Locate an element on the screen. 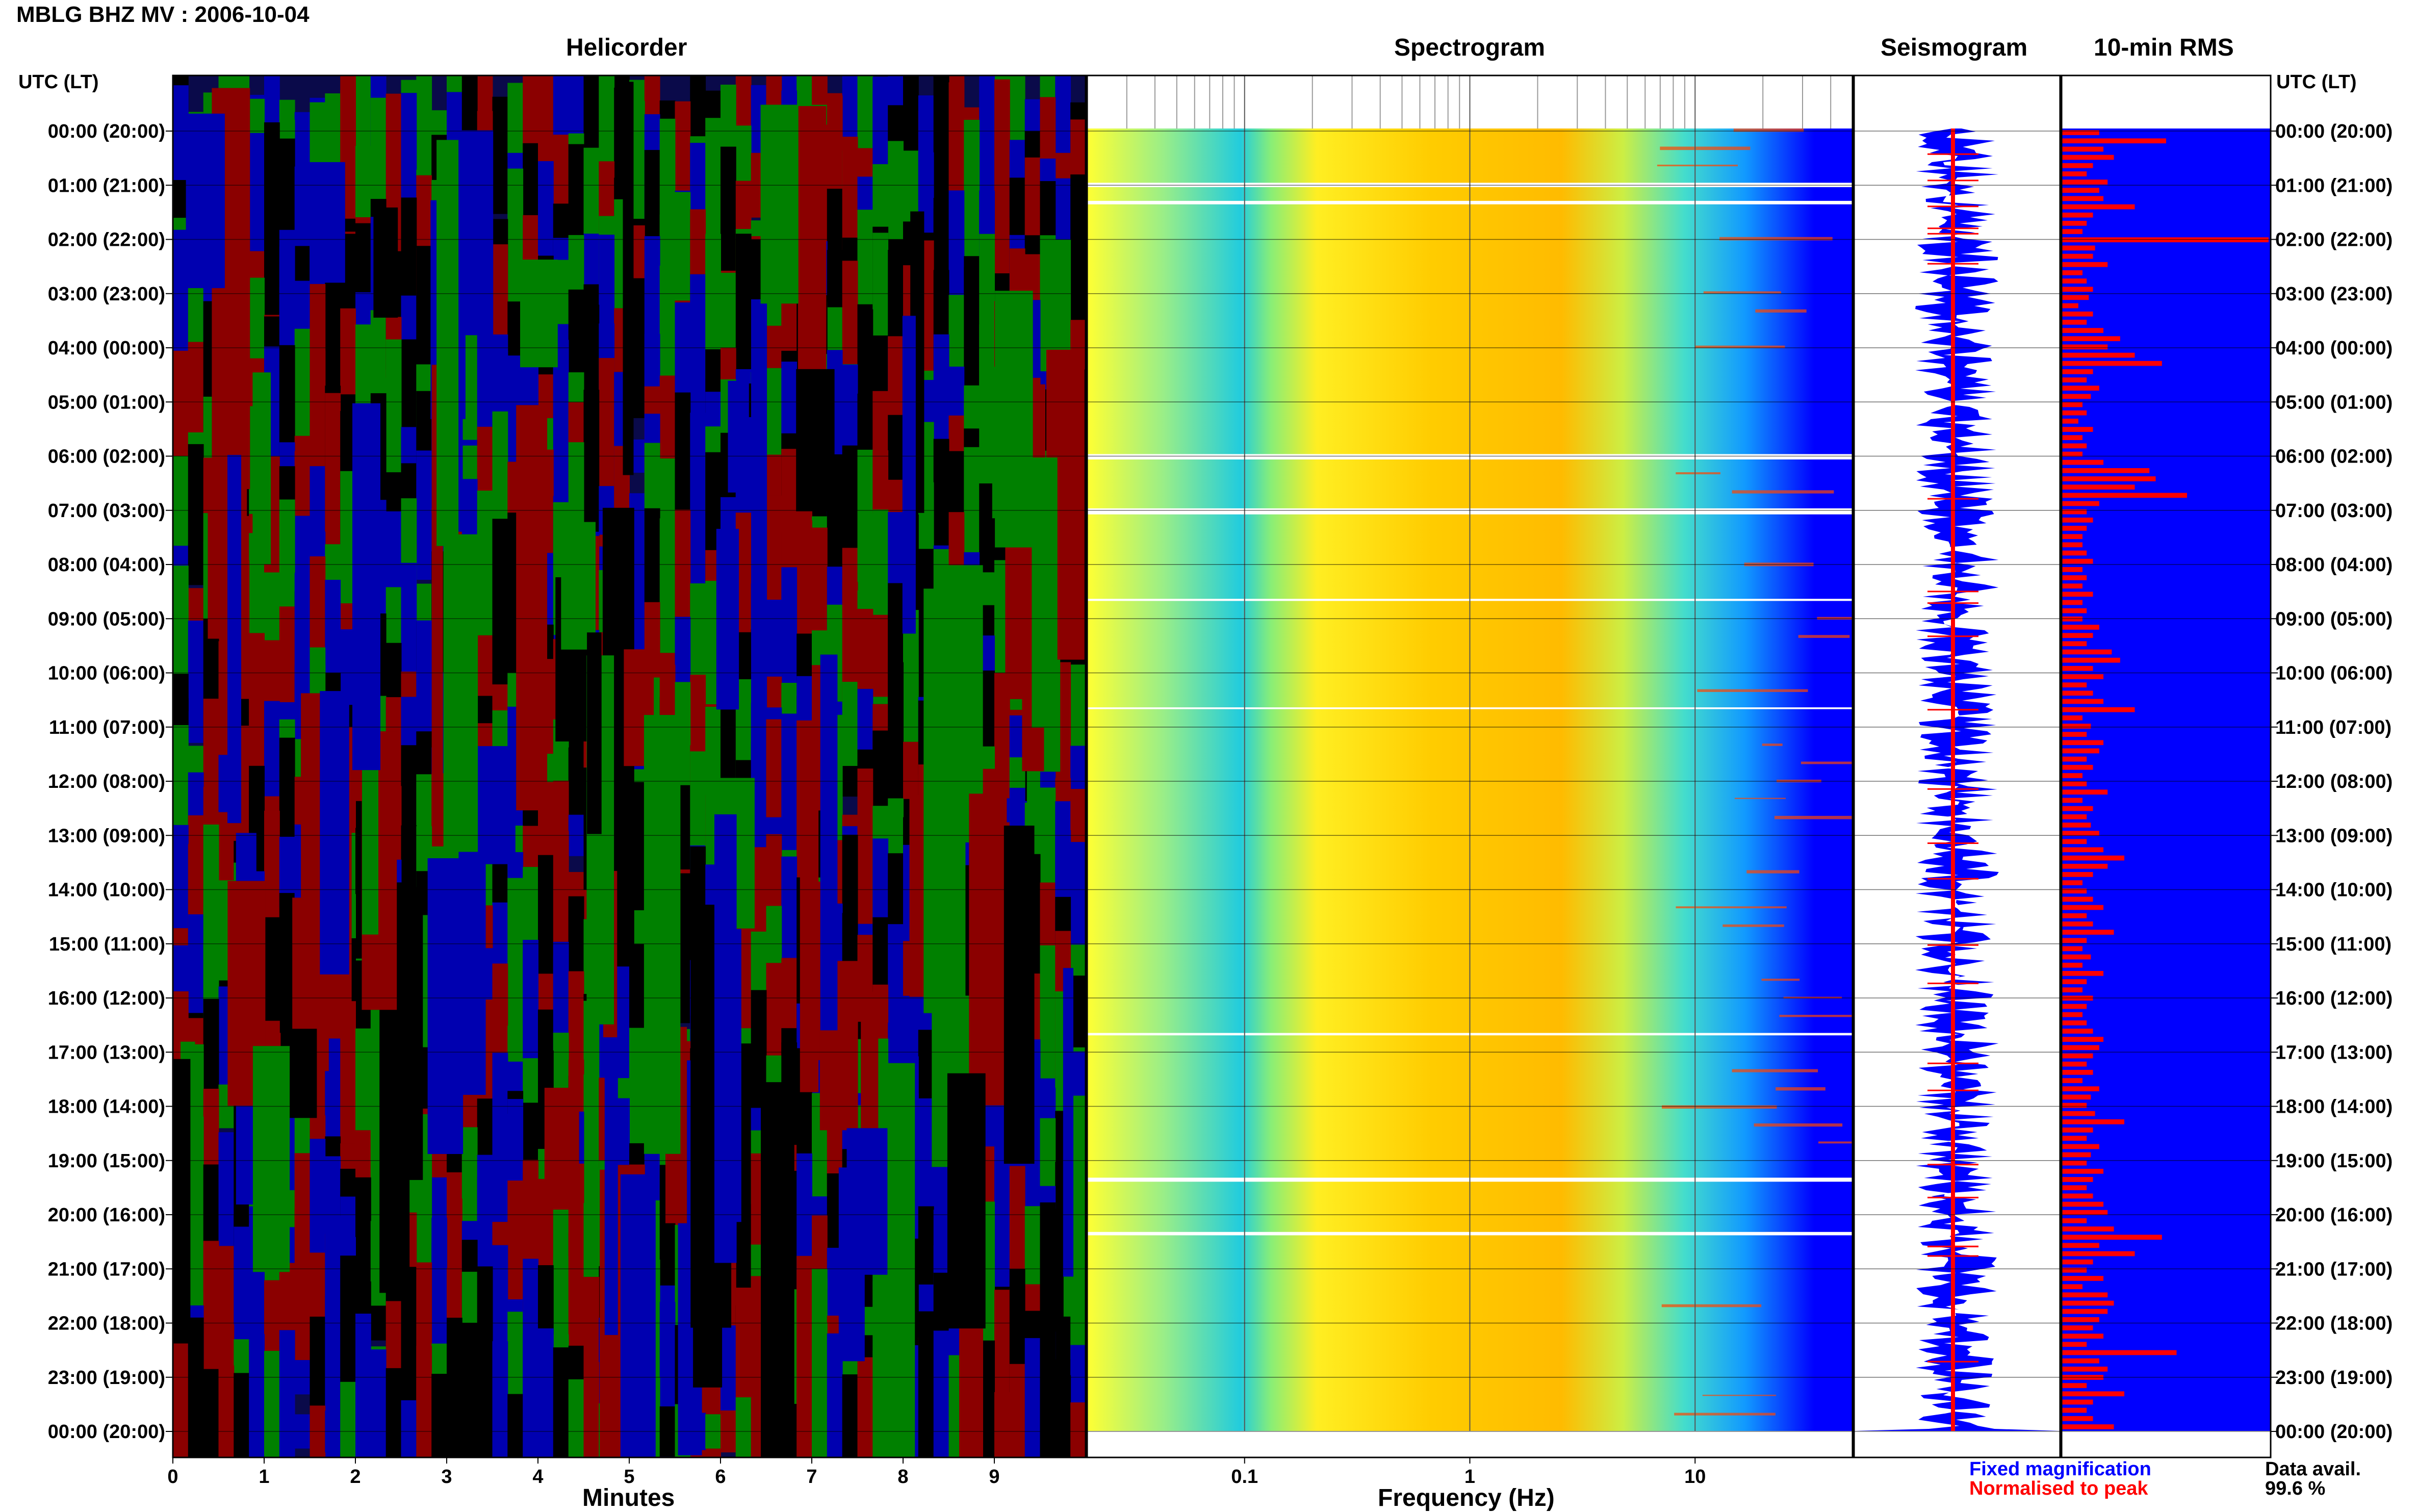 This screenshot has height=1512, width=2417. row-label-right: 20:00 (16:00) is located at coordinates (2334, 1215).